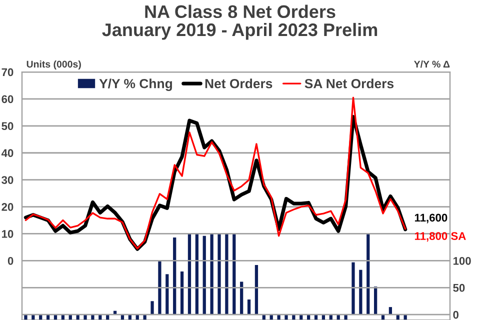 This screenshot has width=480, height=320. I want to click on y-tick-label: 40, so click(7, 153).